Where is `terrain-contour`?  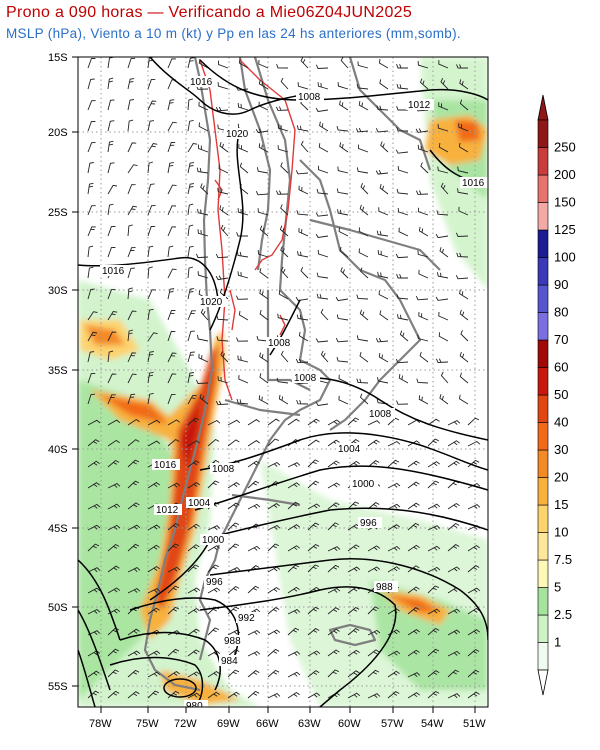
terrain-contour is located at coordinates (247, 230).